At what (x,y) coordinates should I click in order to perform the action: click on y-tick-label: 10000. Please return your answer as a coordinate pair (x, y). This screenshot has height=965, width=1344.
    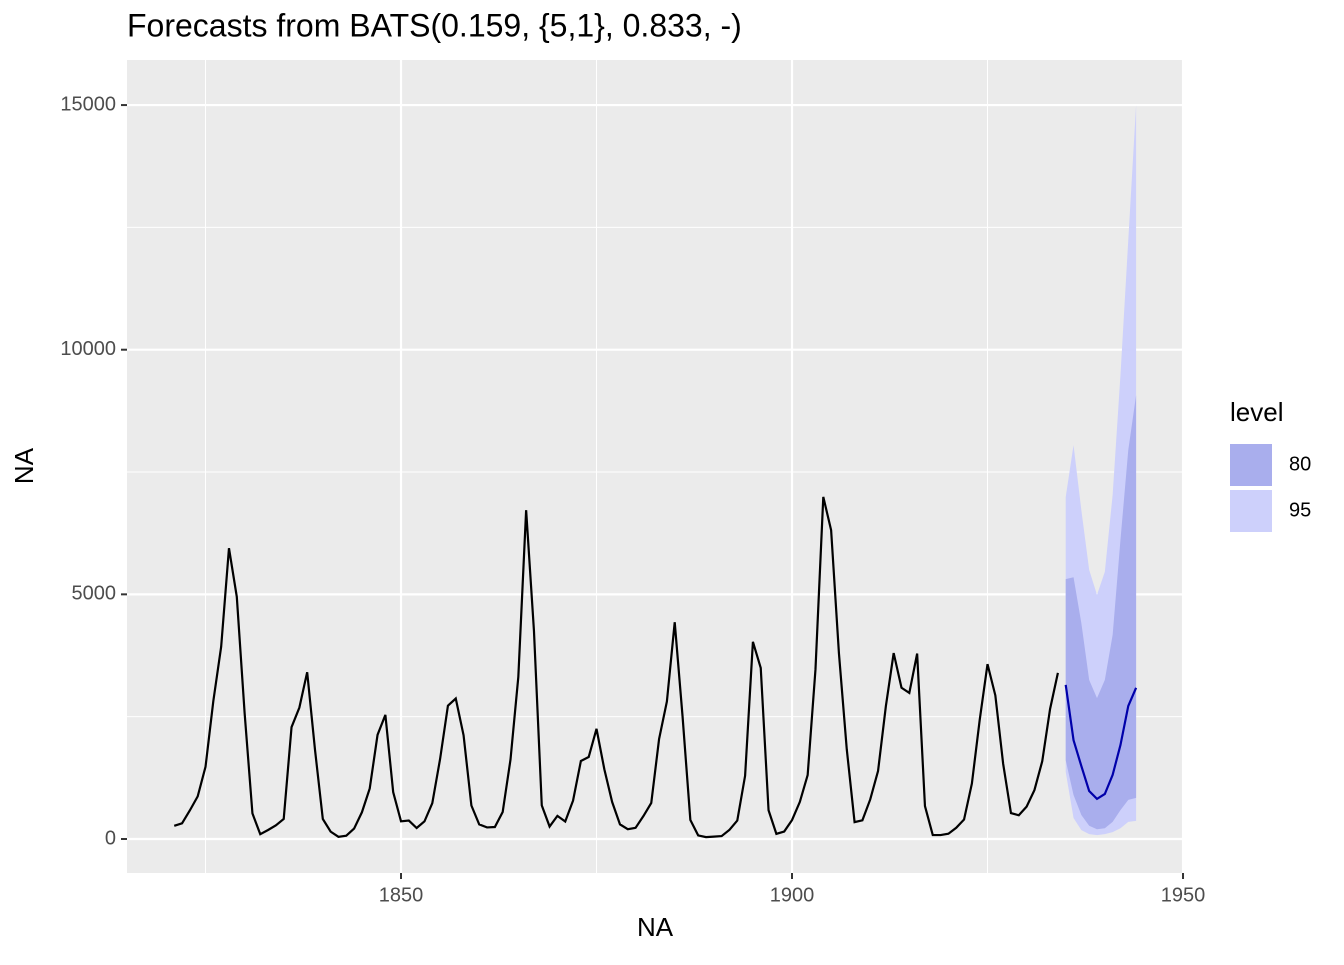
    Looking at the image, I should click on (88, 349).